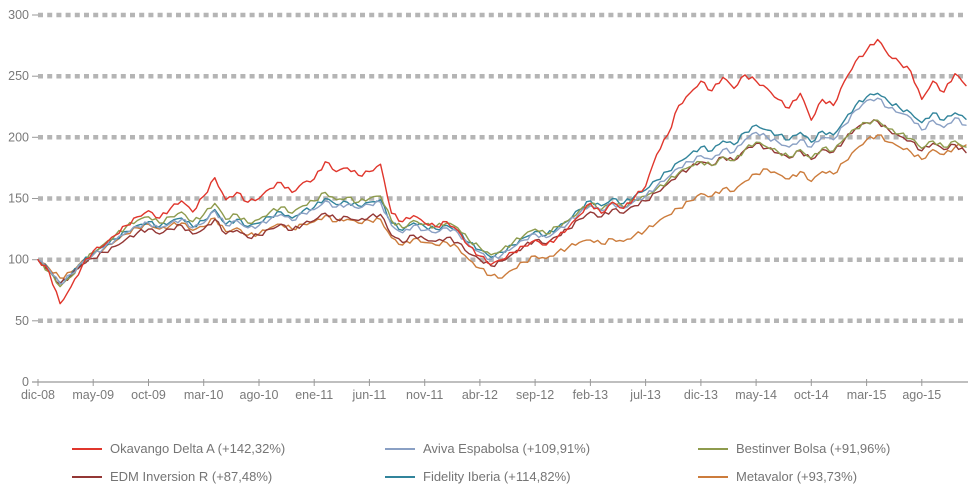 The image size is (972, 487). I want to click on y-axis-label: 150, so click(18, 199).